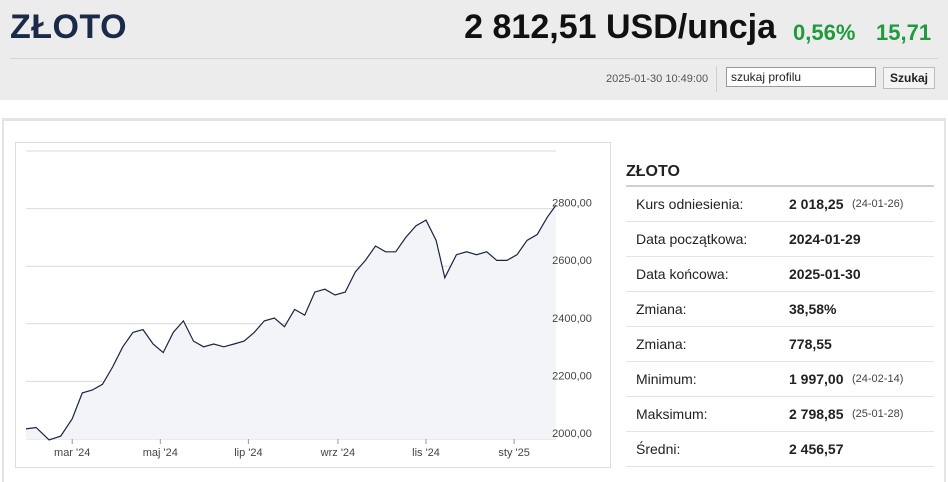 The width and height of the screenshot is (948, 482). Describe the element at coordinates (780, 204) in the screenshot. I see `info-row: Kurs odniesienia: 2 018,25 (24-01-26)` at that location.